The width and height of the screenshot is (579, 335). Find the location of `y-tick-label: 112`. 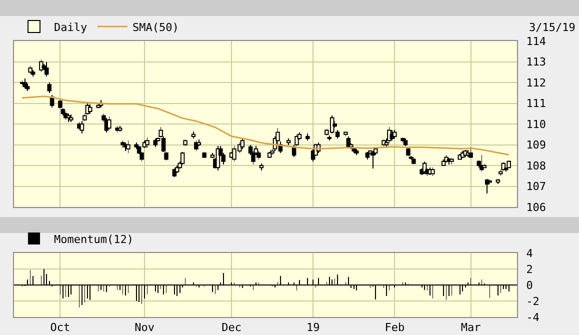

y-tick-label: 112 is located at coordinates (536, 83).